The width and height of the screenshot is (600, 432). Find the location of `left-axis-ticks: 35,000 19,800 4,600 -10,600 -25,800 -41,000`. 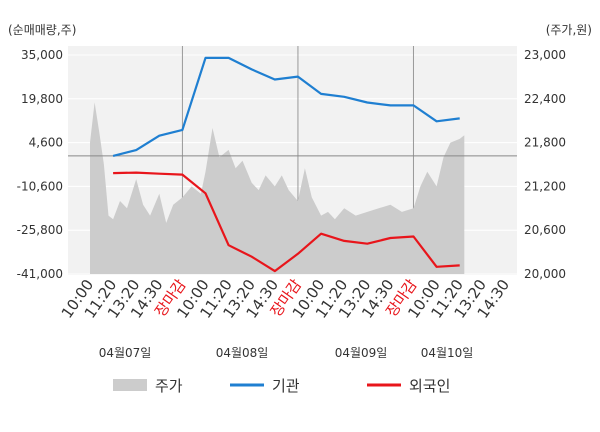

left-axis-ticks: 35,000 19,800 4,600 -10,600 -25,800 -41,000 is located at coordinates (40, 164).